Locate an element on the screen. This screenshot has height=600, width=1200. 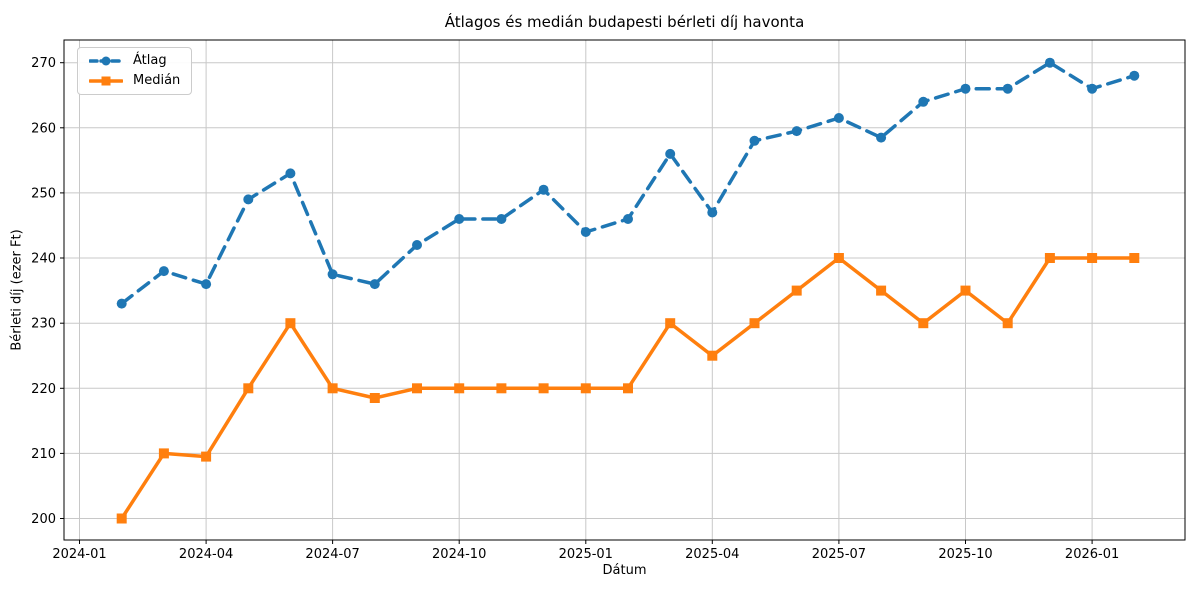
legend: Átlag Medián is located at coordinates (135, 71).